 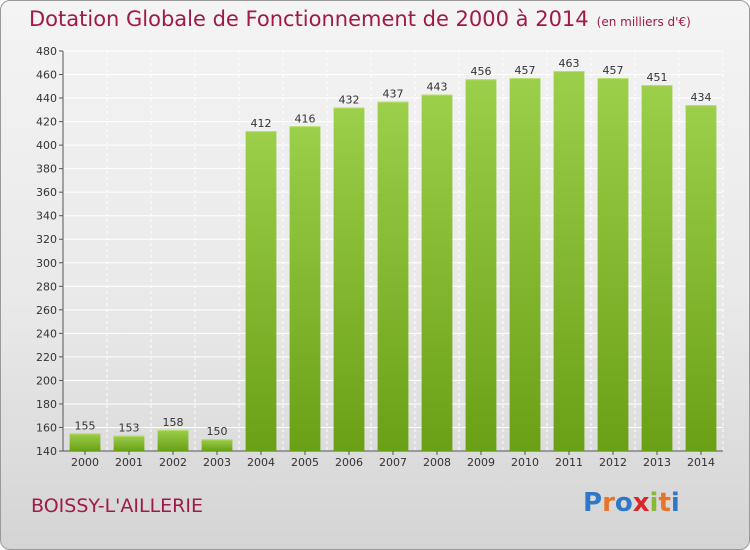 What do you see at coordinates (46, 333) in the screenshot?
I see `y-tick-label: 240` at bounding box center [46, 333].